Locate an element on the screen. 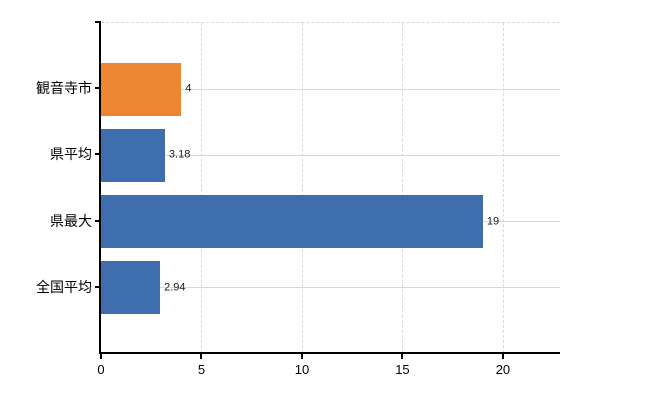 The width and height of the screenshot is (650, 400). category-label: 観音寺市 is located at coordinates (64, 88).